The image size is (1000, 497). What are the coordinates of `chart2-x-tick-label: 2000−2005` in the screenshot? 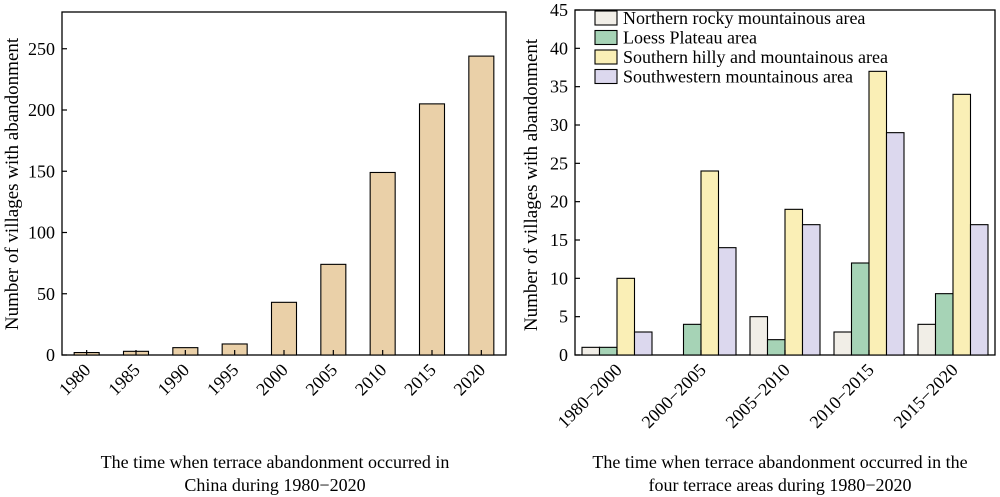 It's located at (674, 396).